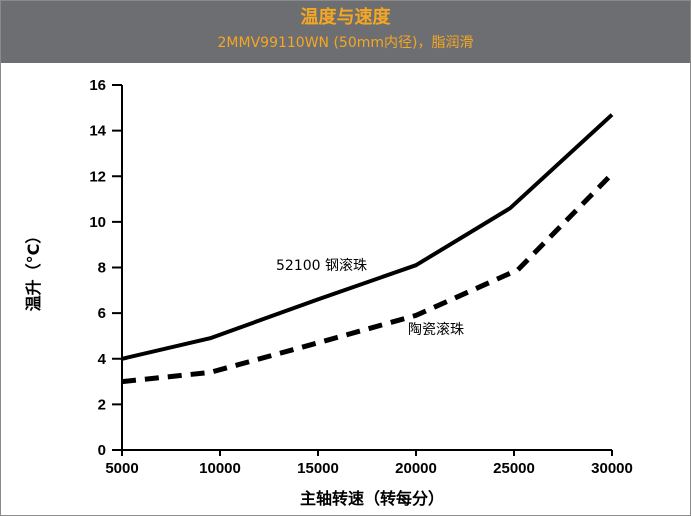 This screenshot has width=691, height=516. I want to click on y-axis-label: 温升（°C）, so click(33, 270).